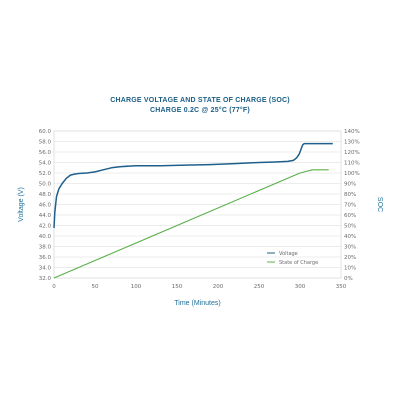  What do you see at coordinates (21, 204) in the screenshot?
I see `y-axis-title: Voltage (V)` at bounding box center [21, 204].